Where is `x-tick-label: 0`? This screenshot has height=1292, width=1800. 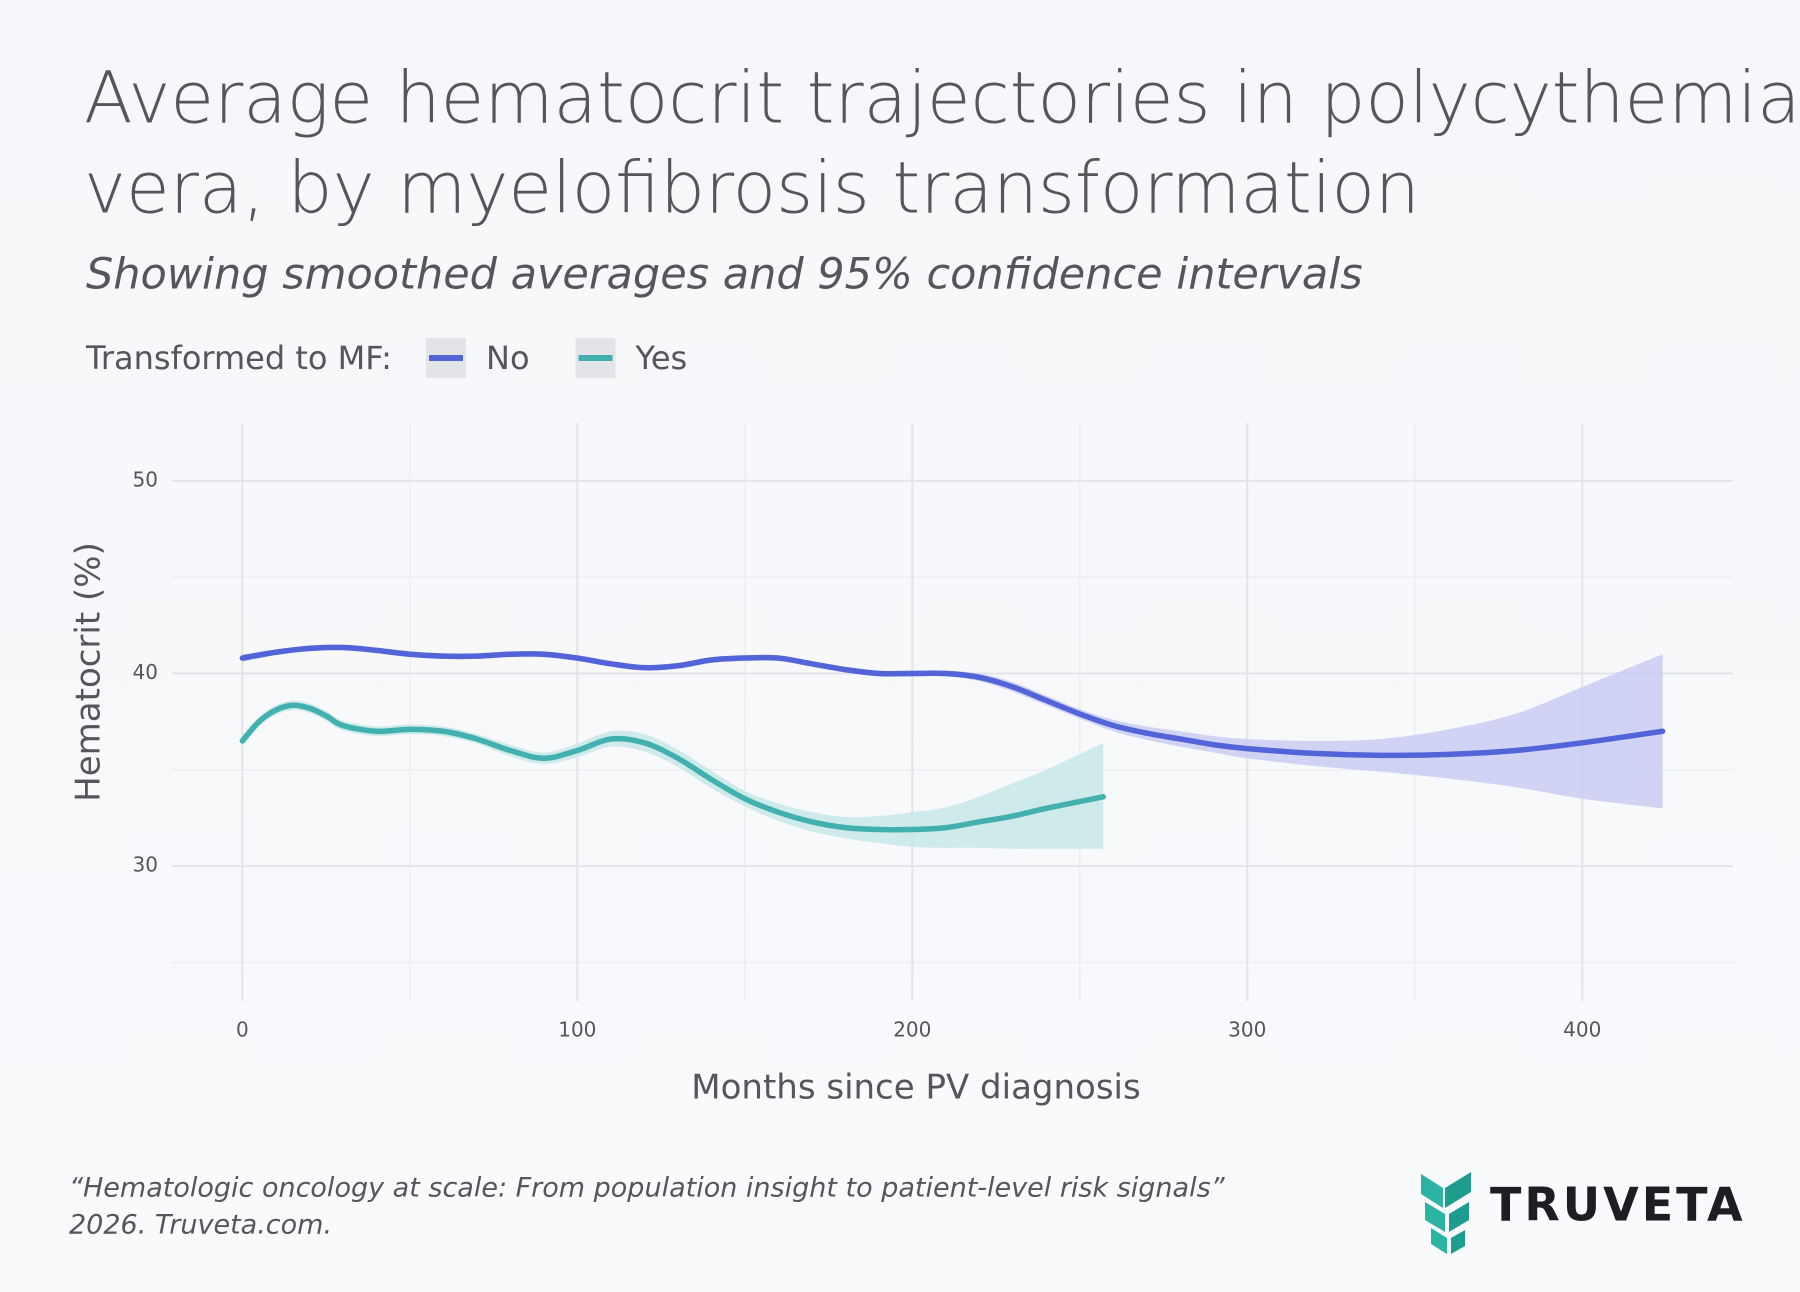
x-tick-label: 0 is located at coordinates (242, 1030).